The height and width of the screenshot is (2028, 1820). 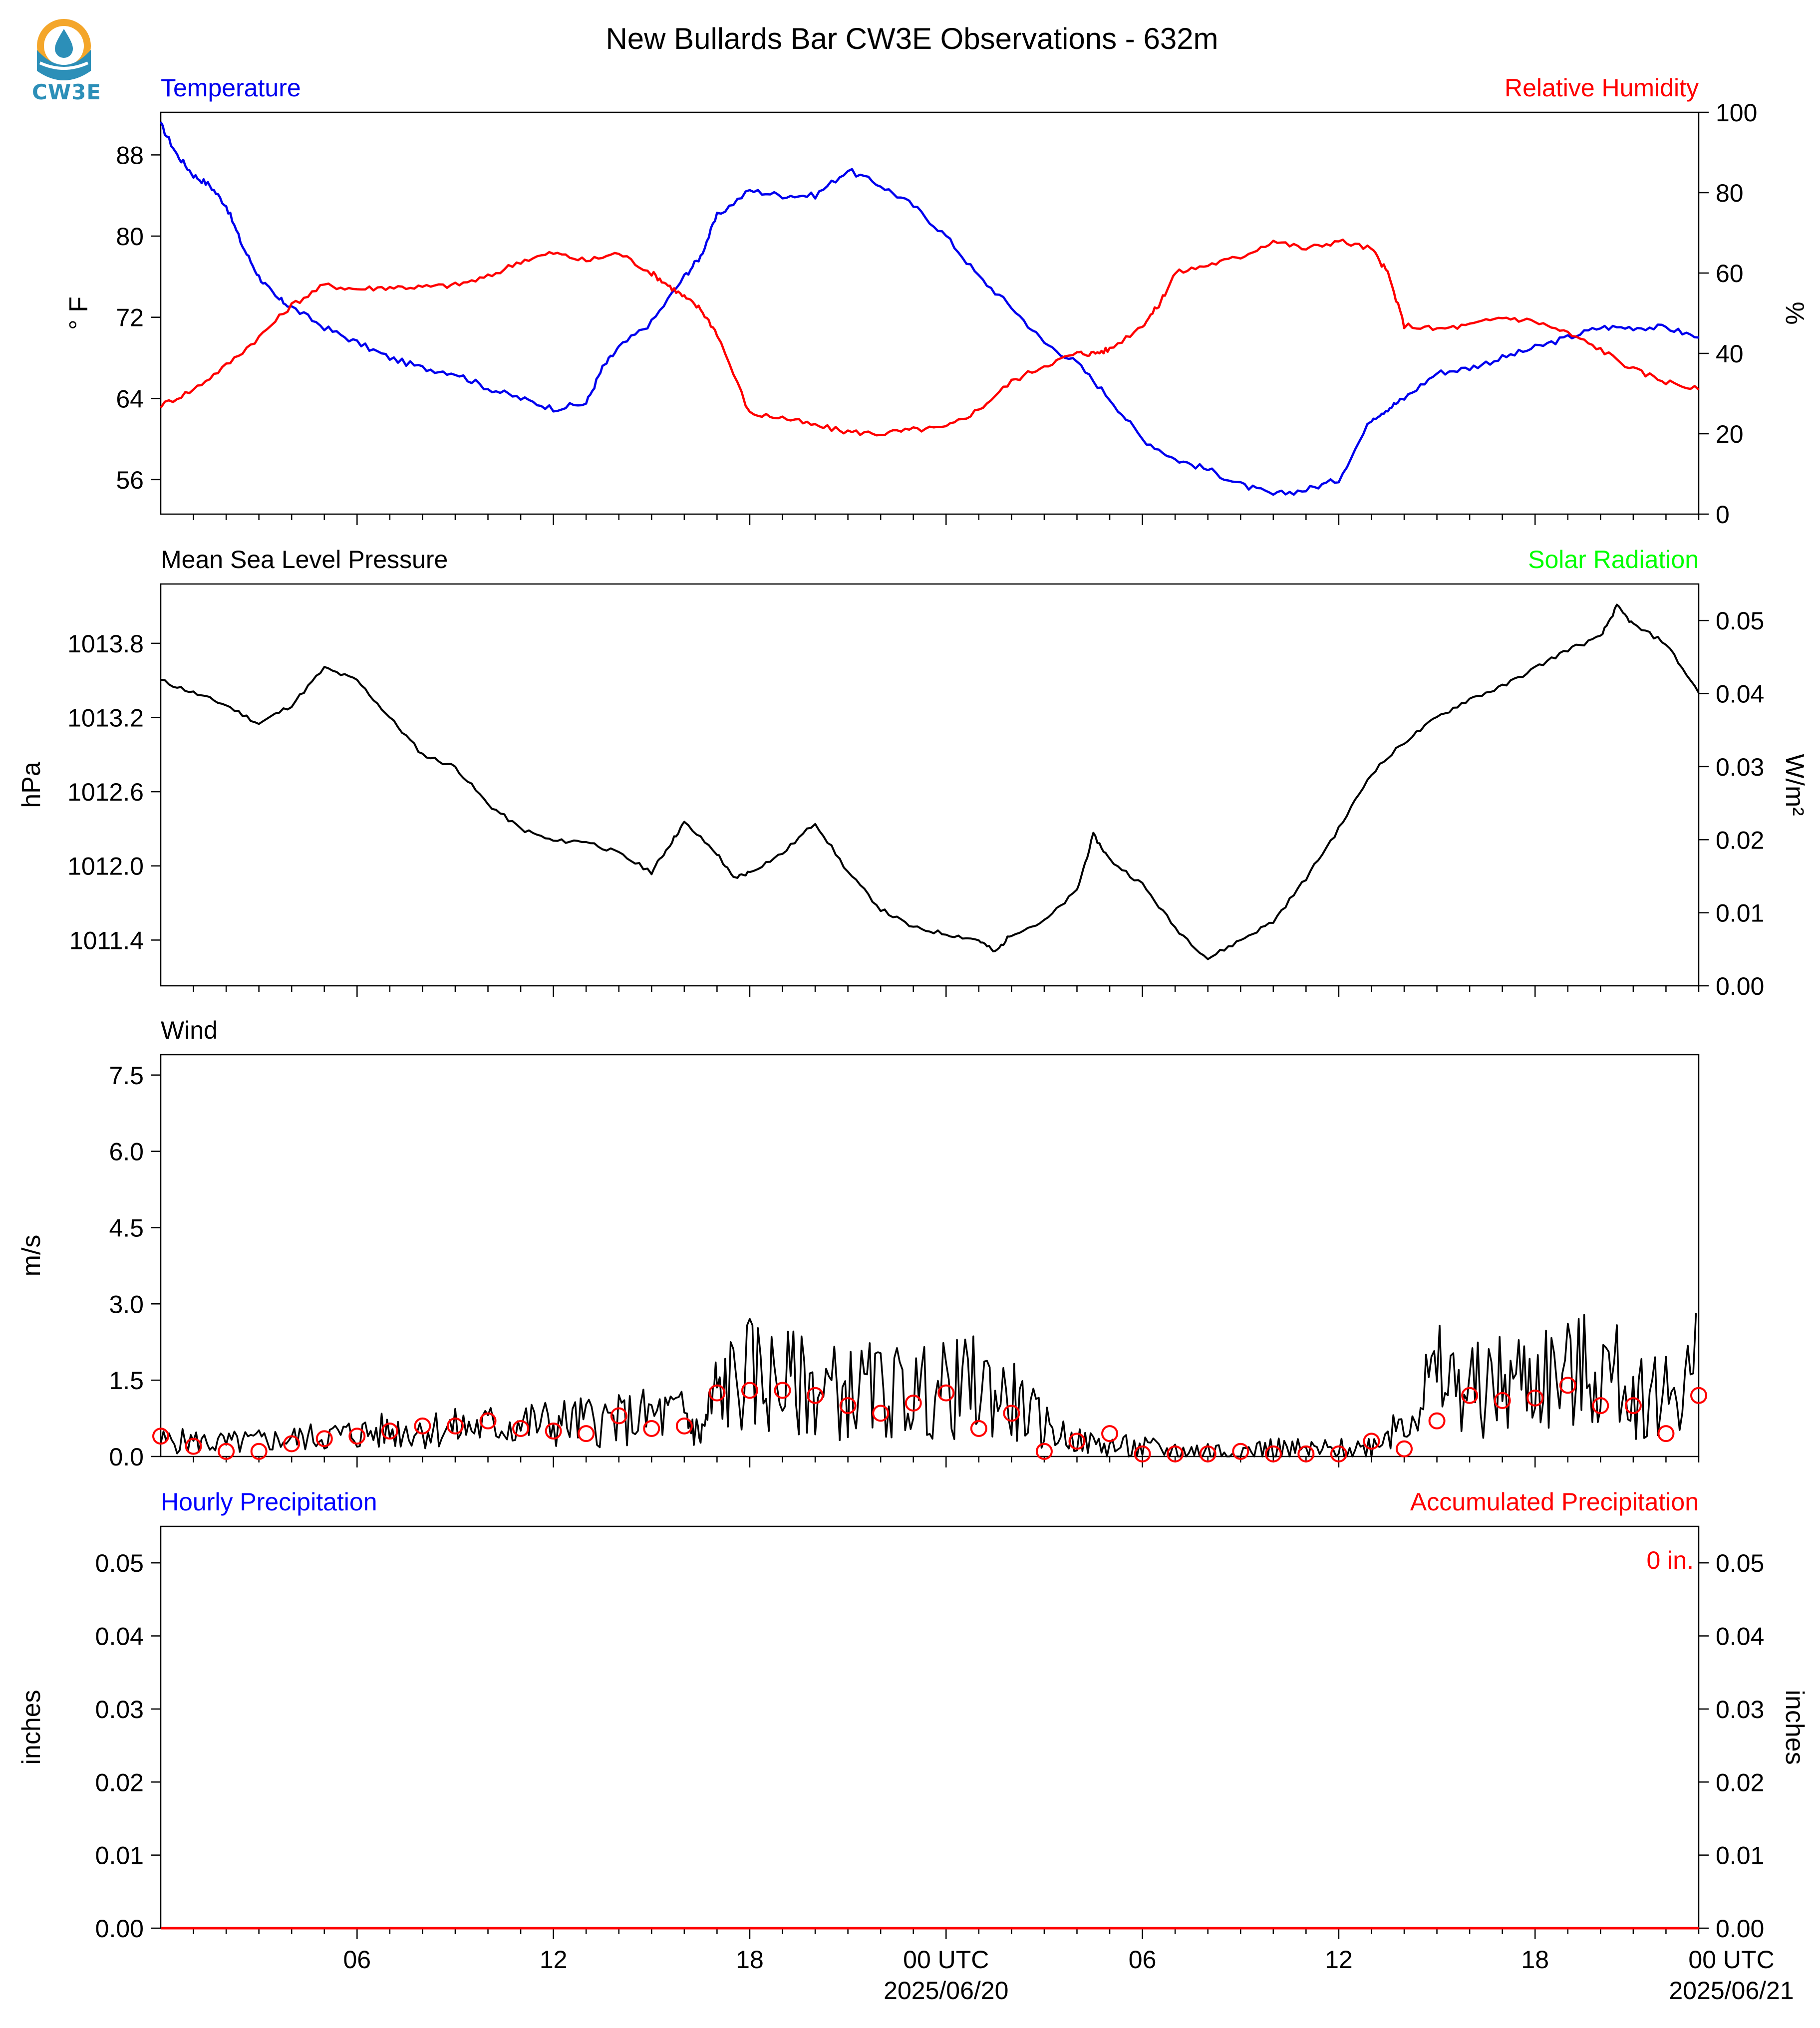 What do you see at coordinates (130, 318) in the screenshot?
I see `y-tick-label: 72` at bounding box center [130, 318].